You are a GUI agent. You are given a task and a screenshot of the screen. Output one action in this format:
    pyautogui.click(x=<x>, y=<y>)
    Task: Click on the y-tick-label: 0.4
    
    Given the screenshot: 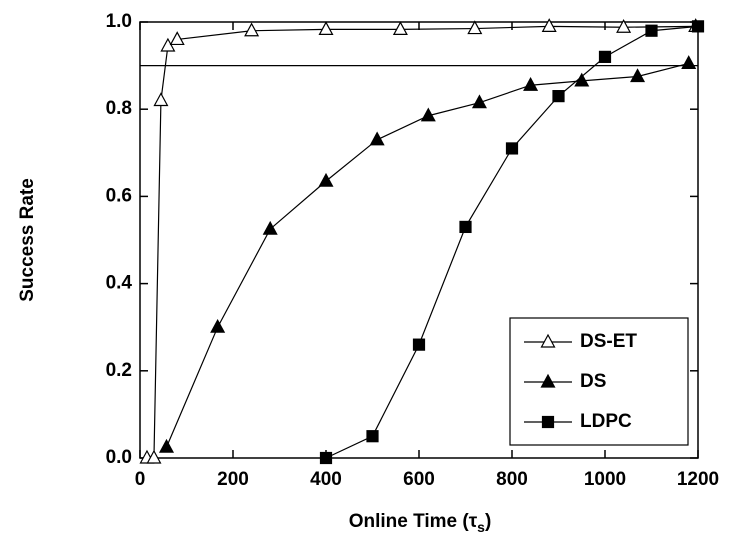 What is the action you would take?
    pyautogui.click(x=119, y=283)
    